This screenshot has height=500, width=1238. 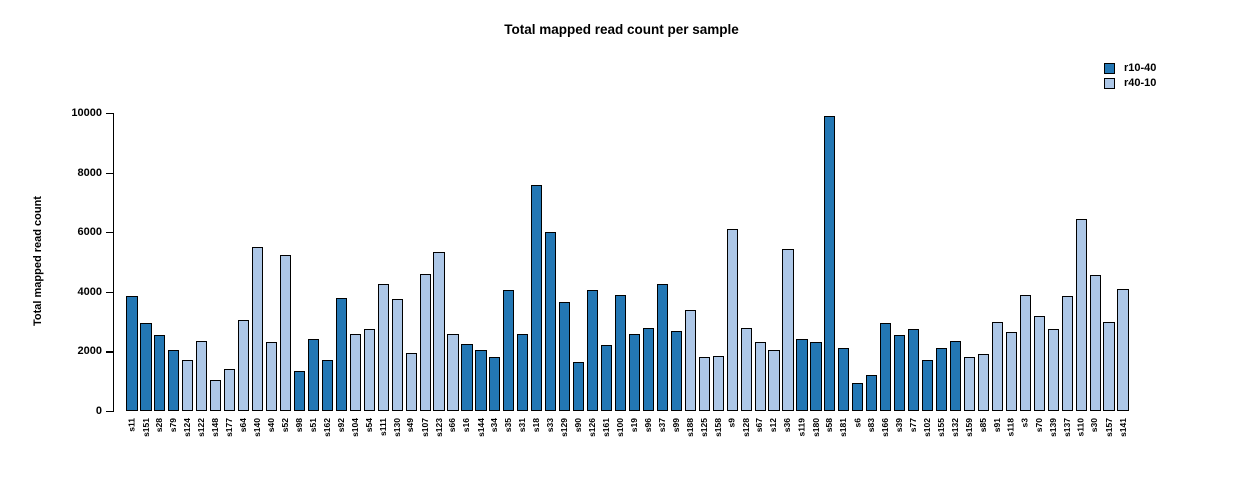 I want to click on x-tick-label-s111: s111, so click(x=382, y=427).